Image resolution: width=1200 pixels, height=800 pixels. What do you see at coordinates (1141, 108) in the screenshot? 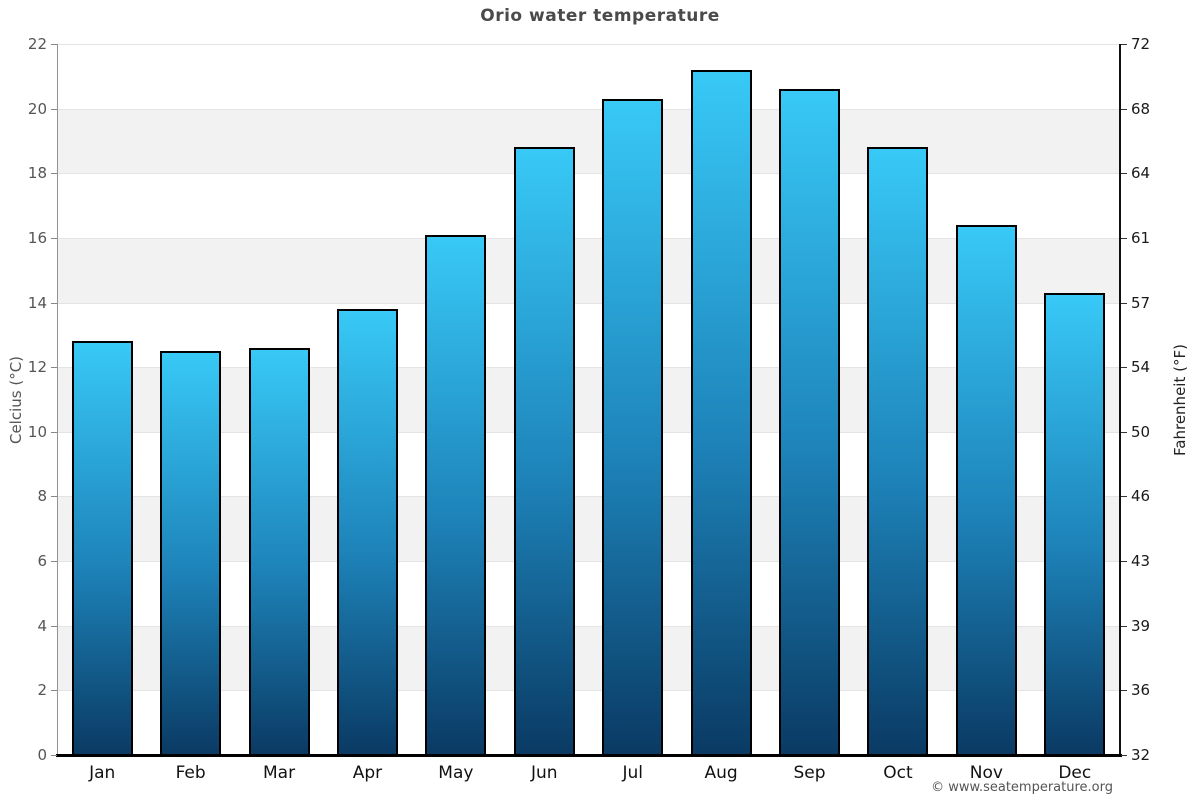
I see `y-tick-label-fahrenheit: 68` at bounding box center [1141, 108].